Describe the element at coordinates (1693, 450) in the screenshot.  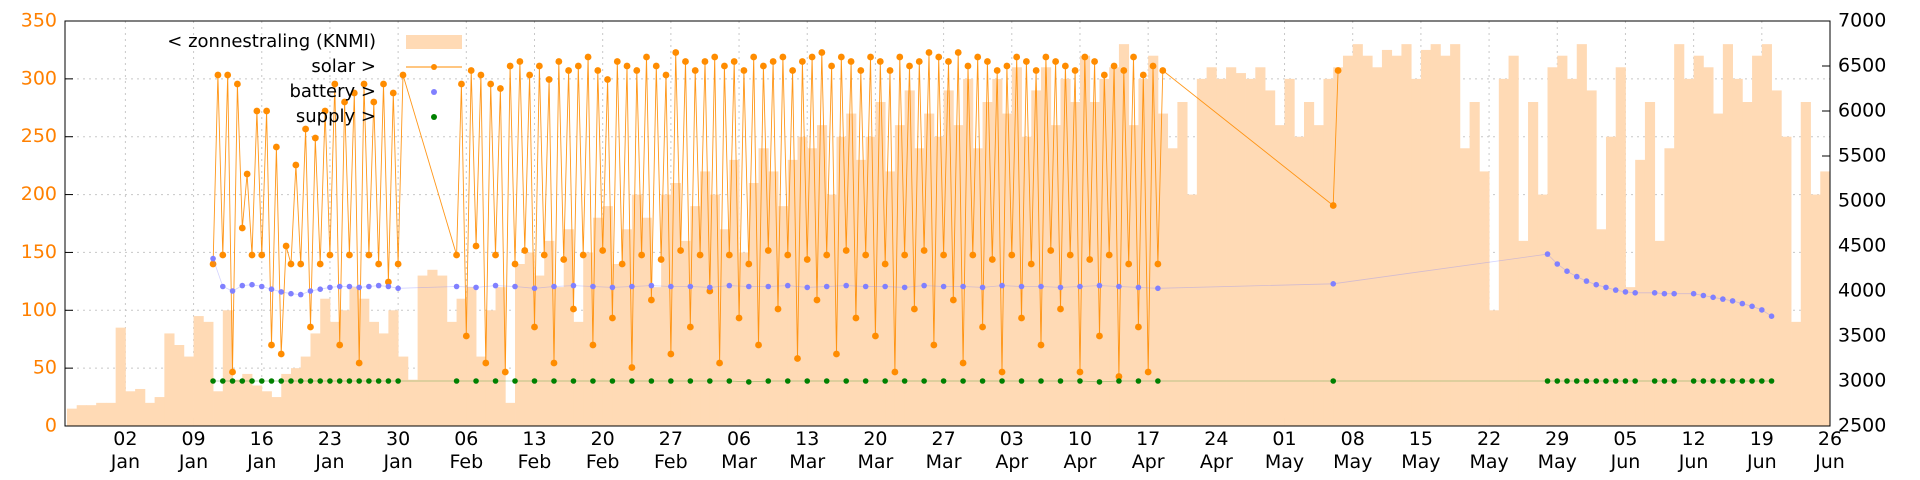
I see `x-tick-label: 12 Jun` at that location.